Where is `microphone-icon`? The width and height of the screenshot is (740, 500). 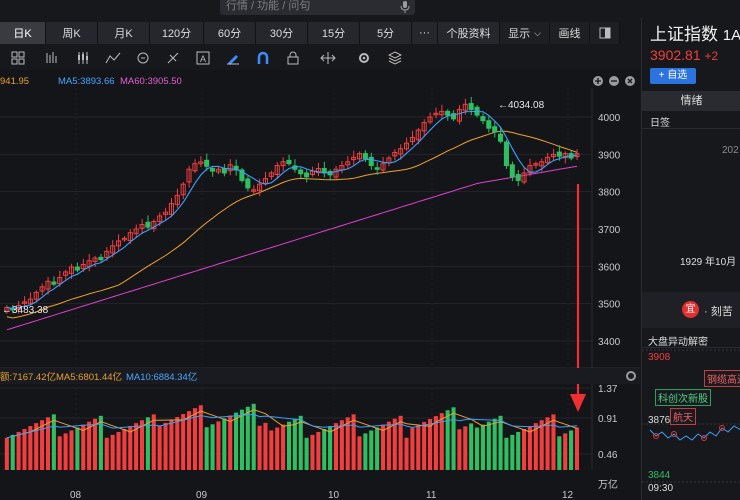
microphone-icon is located at coordinates (405, 7).